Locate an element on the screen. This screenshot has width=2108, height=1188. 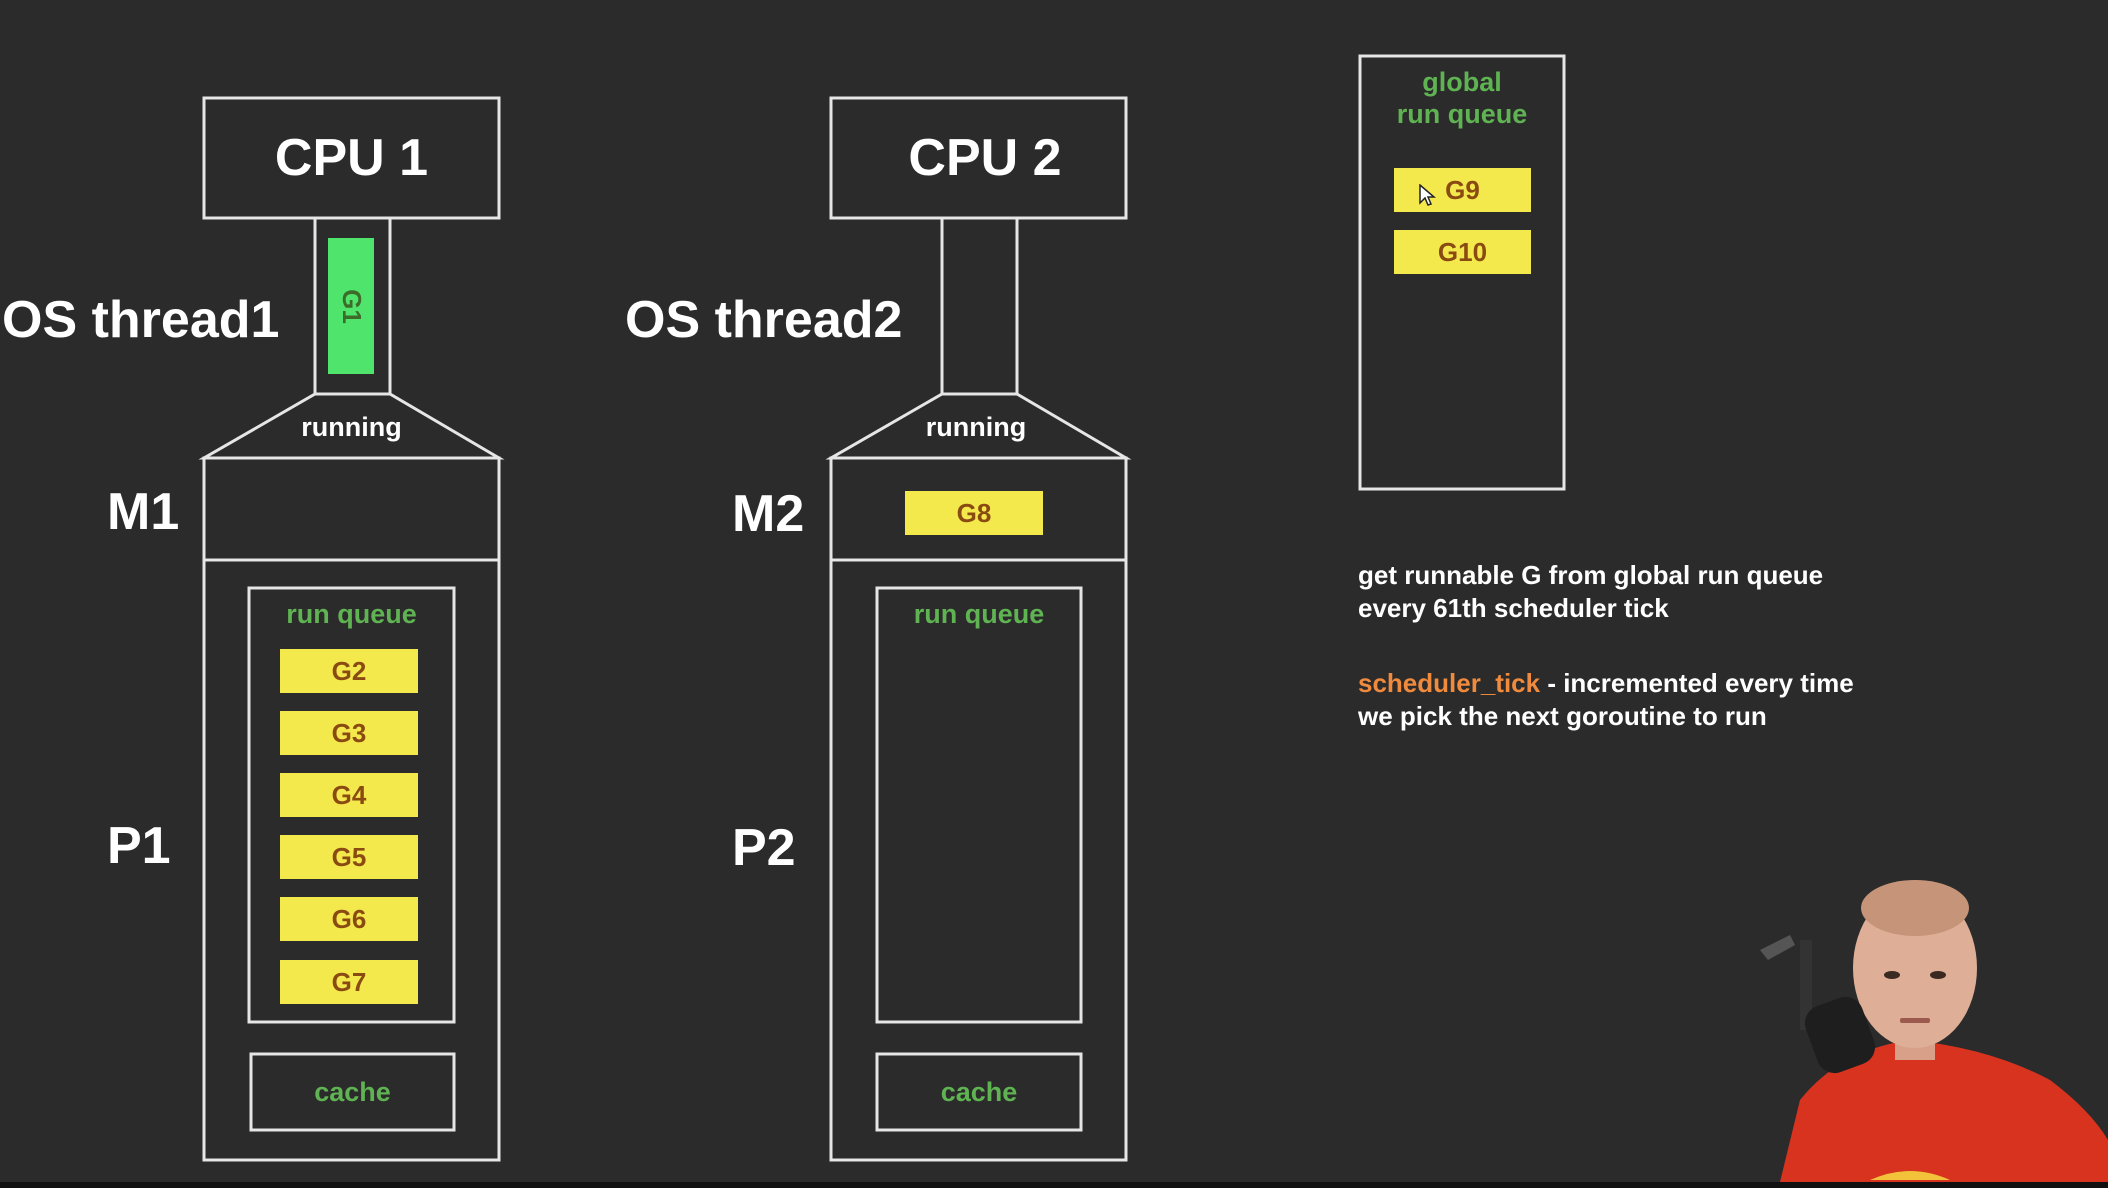
webcam-presenter-overlay is located at coordinates (1914, 1031).